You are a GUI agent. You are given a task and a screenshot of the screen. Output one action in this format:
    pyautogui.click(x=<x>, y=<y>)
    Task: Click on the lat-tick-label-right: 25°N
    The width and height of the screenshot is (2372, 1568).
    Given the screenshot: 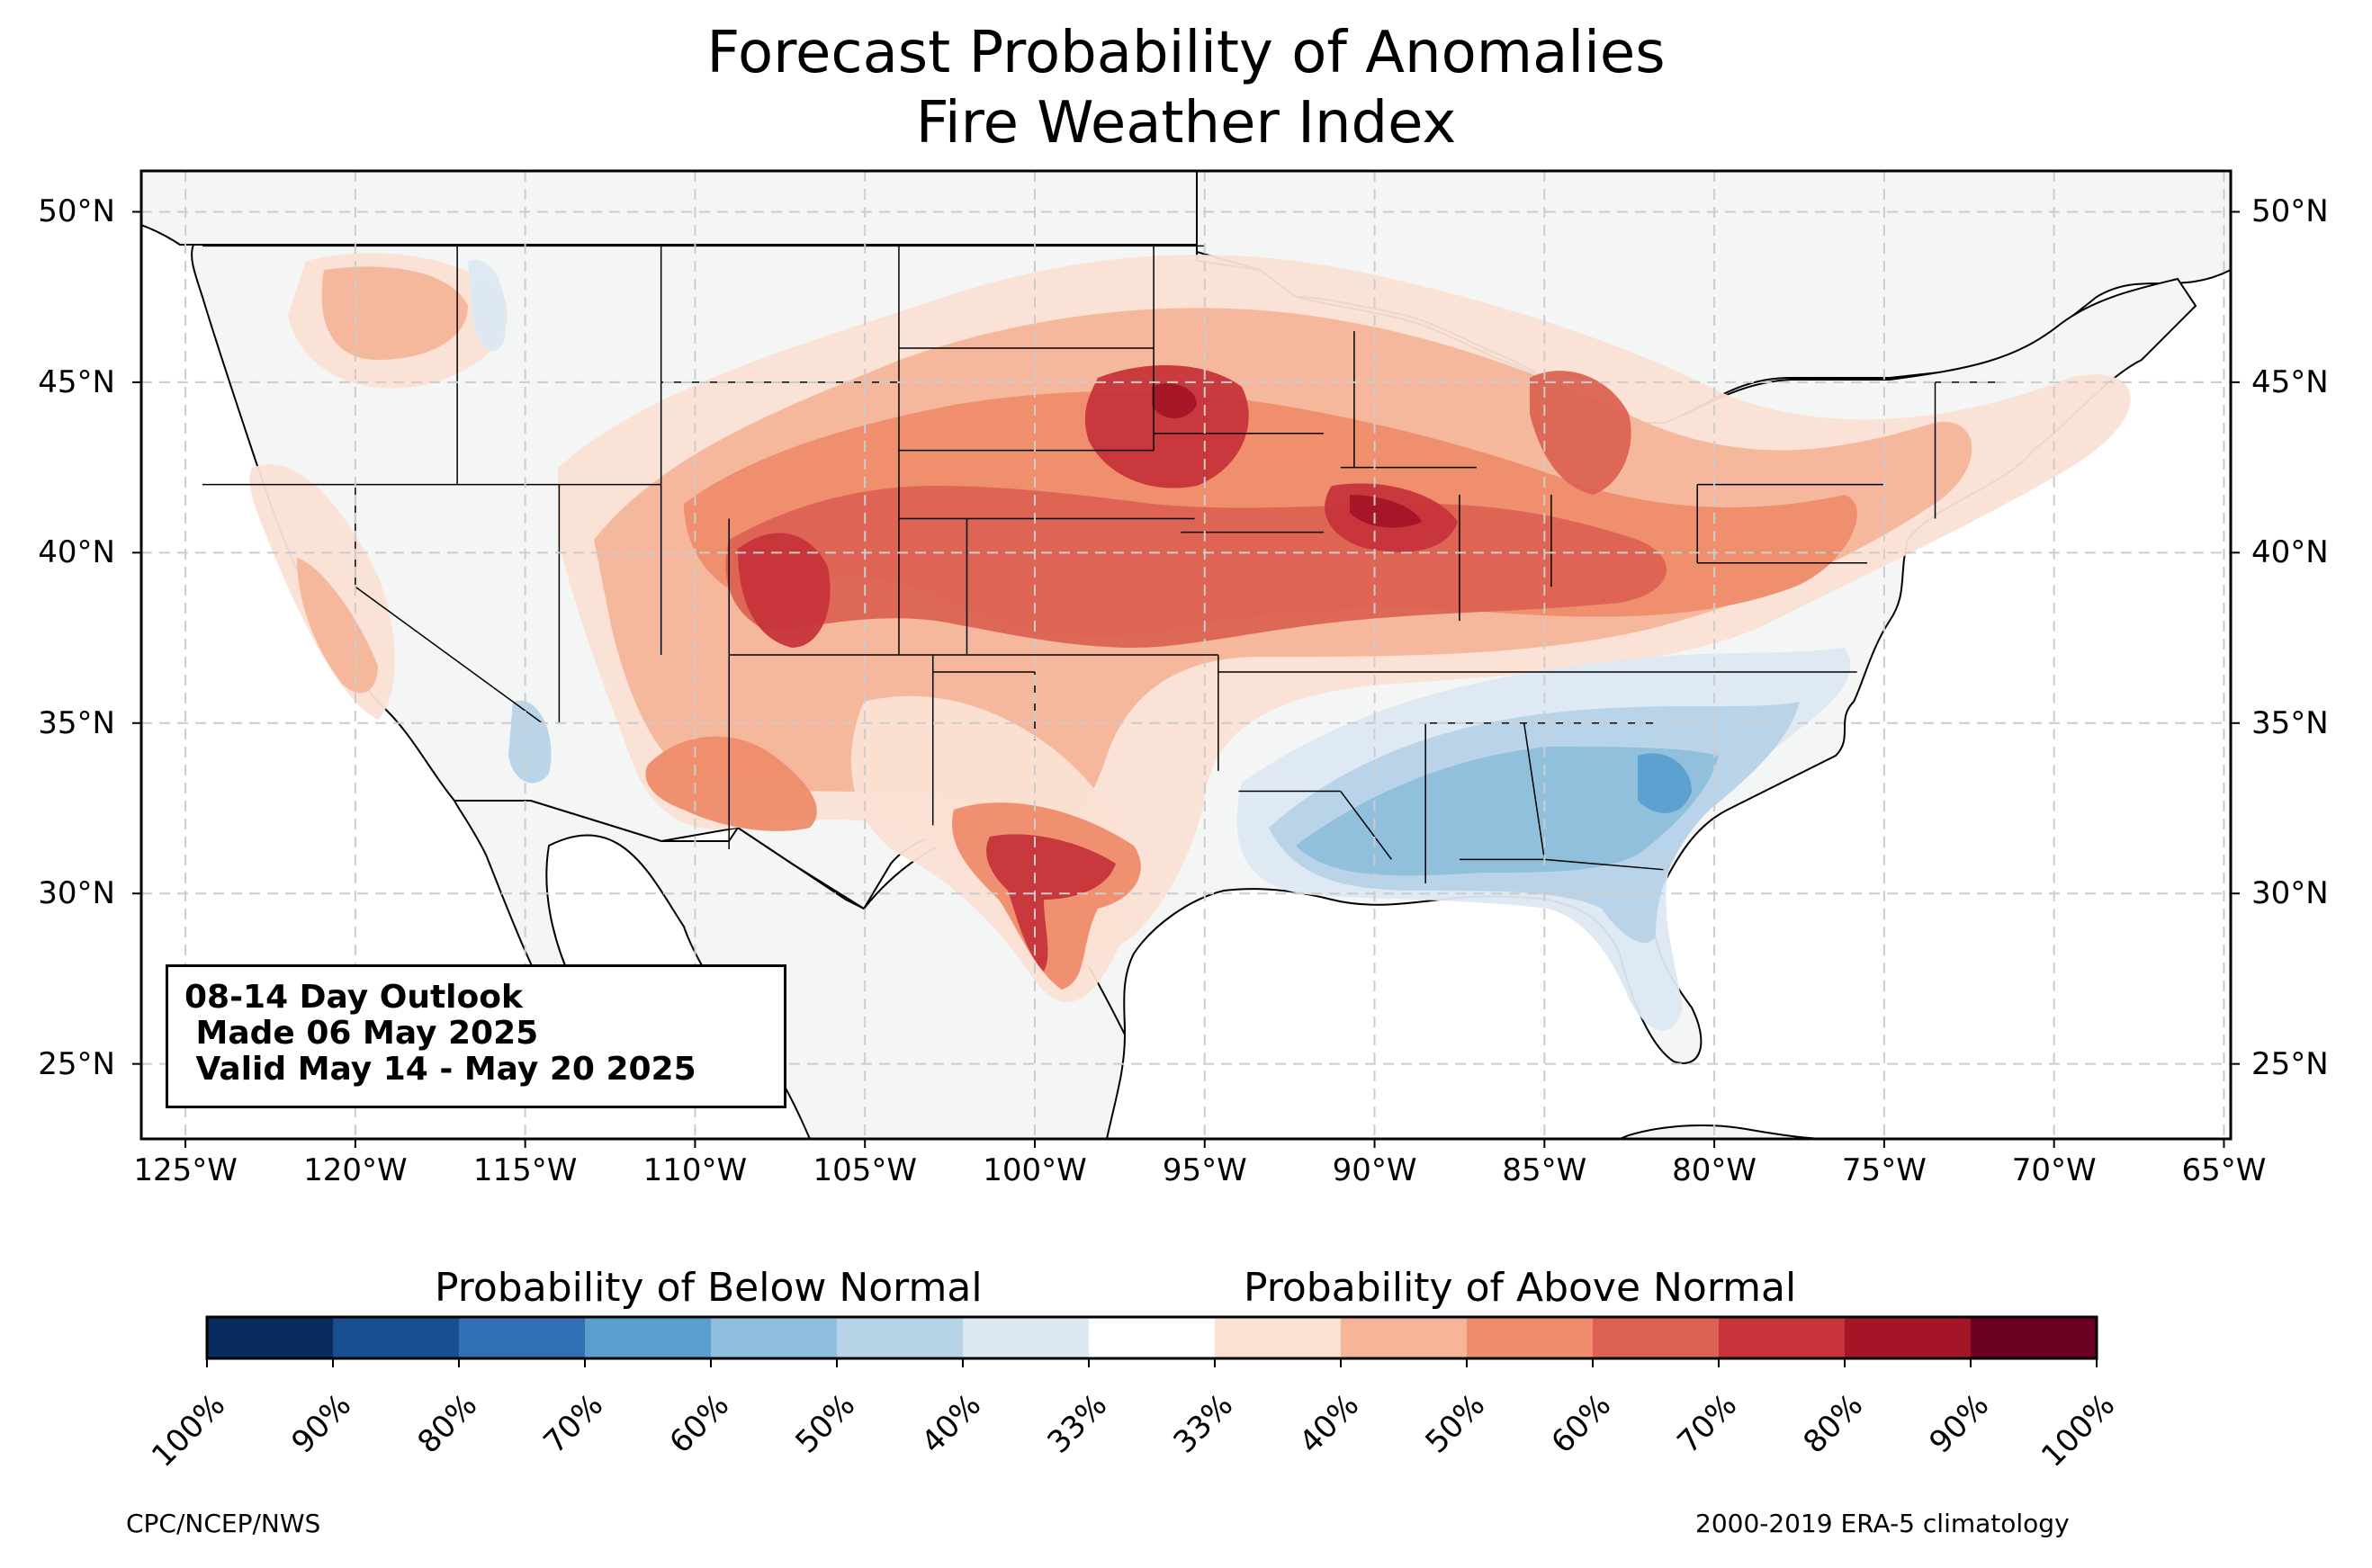 What is the action you would take?
    pyautogui.click(x=2290, y=1063)
    